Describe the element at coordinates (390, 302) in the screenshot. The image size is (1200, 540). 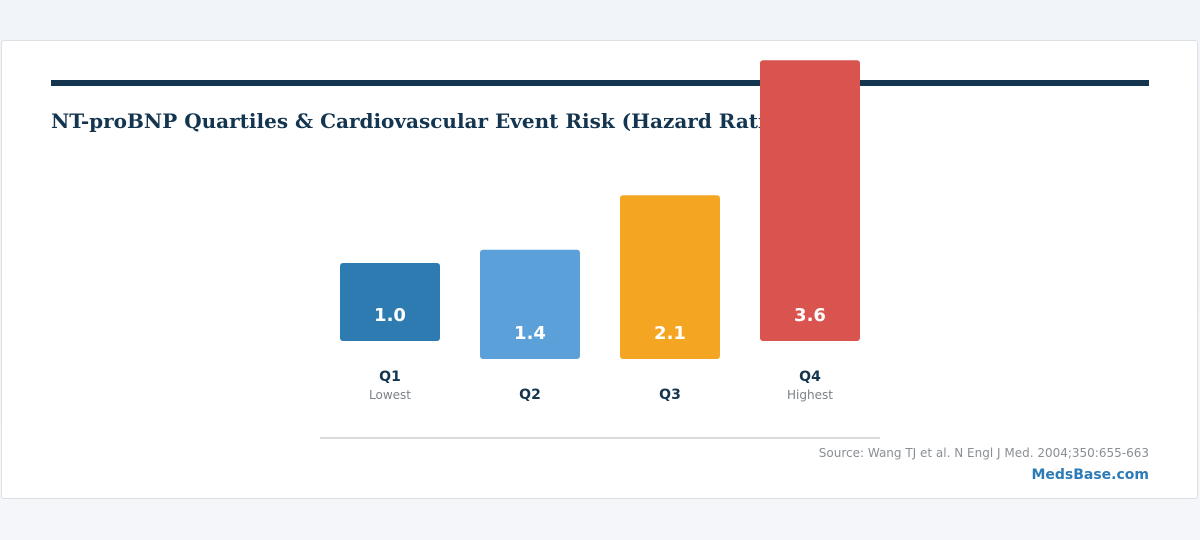
I see `bar-q1` at that location.